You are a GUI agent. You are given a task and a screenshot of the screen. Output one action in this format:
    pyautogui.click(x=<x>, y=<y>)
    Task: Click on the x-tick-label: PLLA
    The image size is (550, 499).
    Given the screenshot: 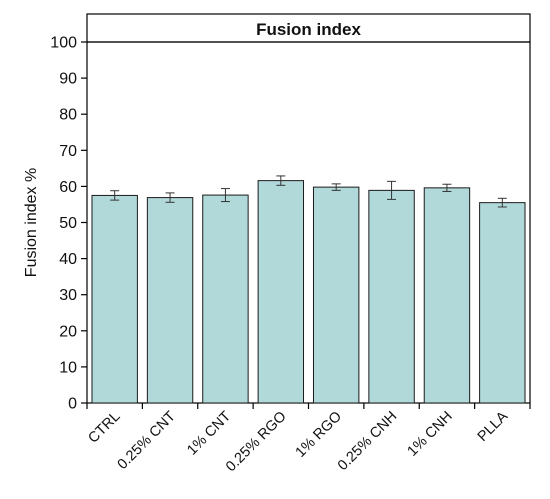 What is the action you would take?
    pyautogui.click(x=493, y=426)
    